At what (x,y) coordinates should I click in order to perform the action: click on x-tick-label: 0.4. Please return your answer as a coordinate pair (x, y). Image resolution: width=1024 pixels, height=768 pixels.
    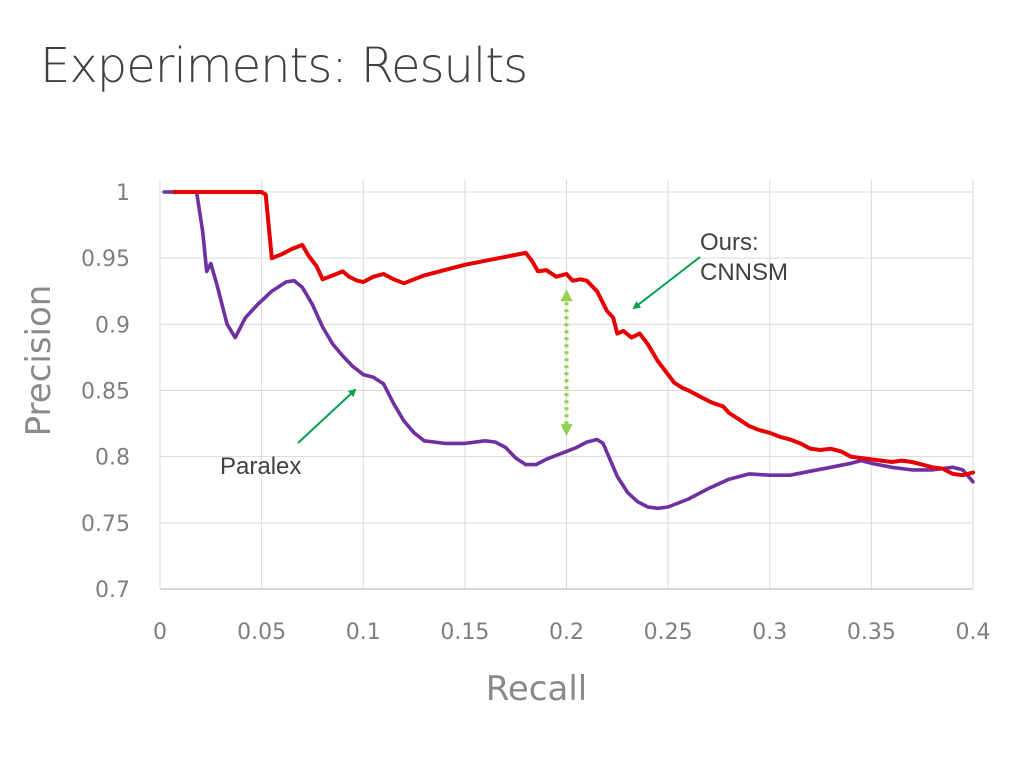
    Looking at the image, I should click on (973, 632).